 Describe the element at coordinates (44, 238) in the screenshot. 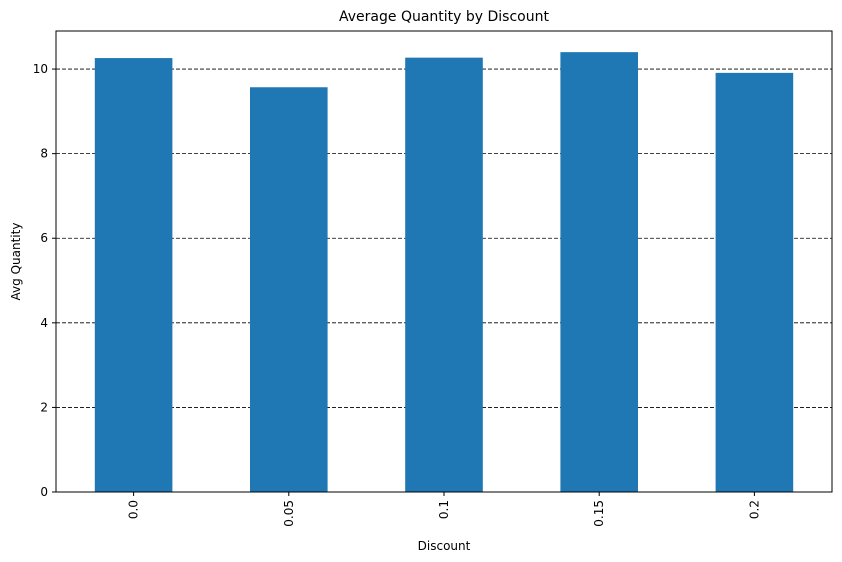

I see `y-tick-label: 6` at that location.